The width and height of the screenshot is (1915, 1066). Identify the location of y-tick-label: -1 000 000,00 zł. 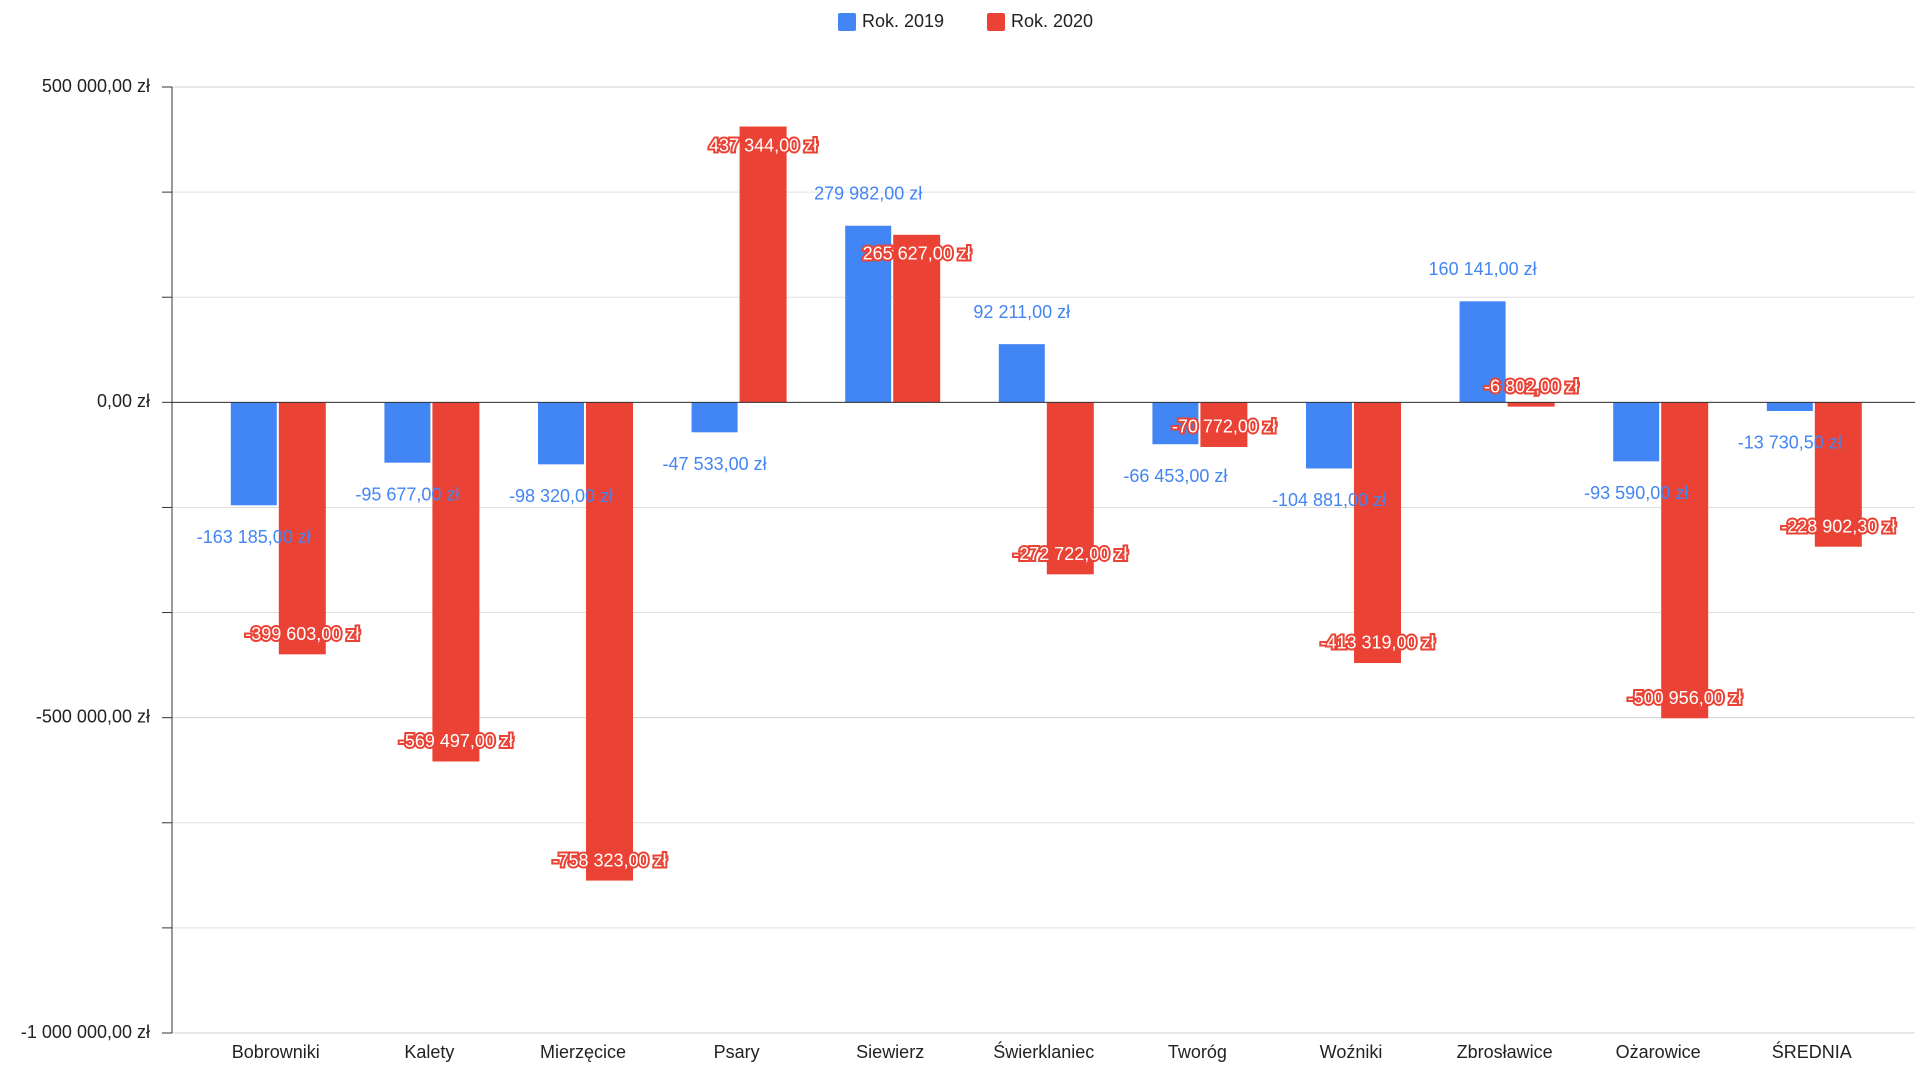
(85, 1032).